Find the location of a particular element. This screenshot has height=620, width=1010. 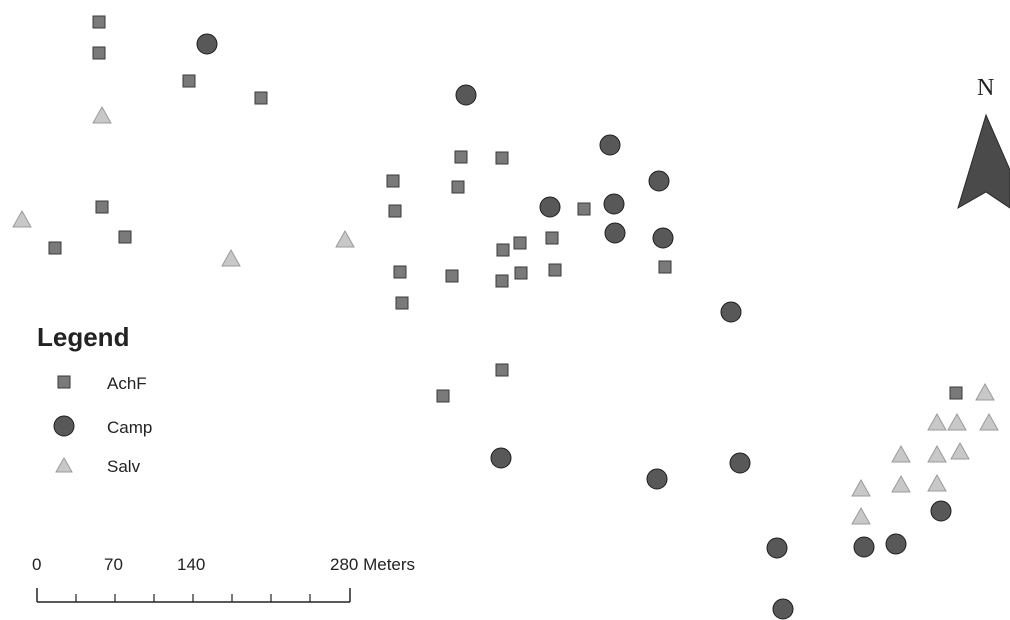

legend: Legend AchF Camp Salv is located at coordinates (94, 399).